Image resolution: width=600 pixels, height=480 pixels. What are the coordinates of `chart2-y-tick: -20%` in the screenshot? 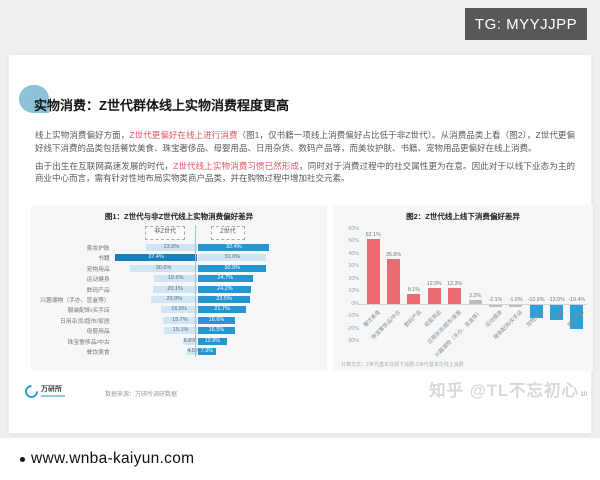 It's located at (352, 328).